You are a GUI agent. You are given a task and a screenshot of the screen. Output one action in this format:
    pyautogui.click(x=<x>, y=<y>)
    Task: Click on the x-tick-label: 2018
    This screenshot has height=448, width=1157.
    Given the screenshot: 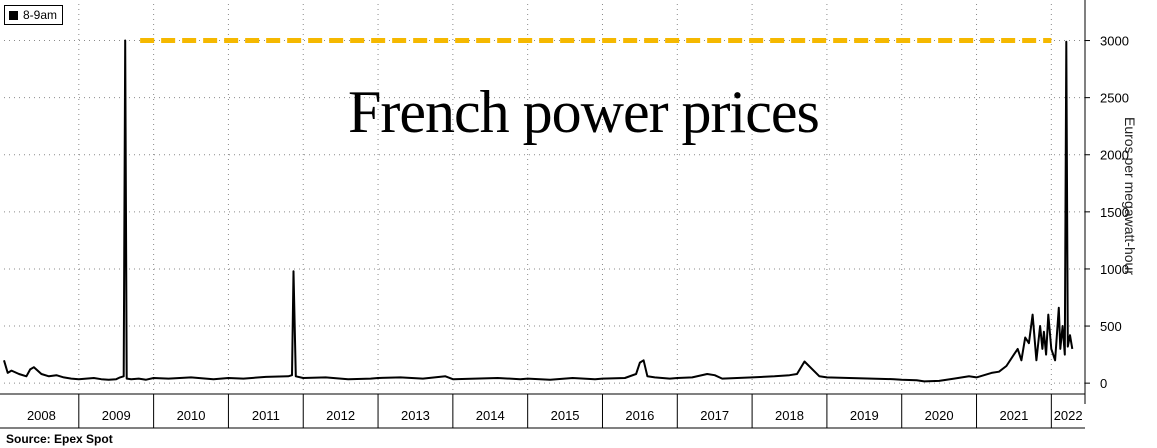 What is the action you would take?
    pyautogui.click(x=789, y=415)
    